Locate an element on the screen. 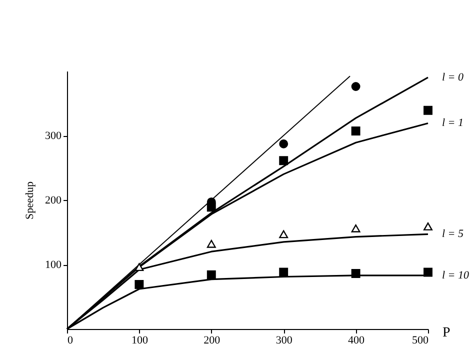 The height and width of the screenshot is (351, 474). series-label: l = 0 is located at coordinates (453, 77).